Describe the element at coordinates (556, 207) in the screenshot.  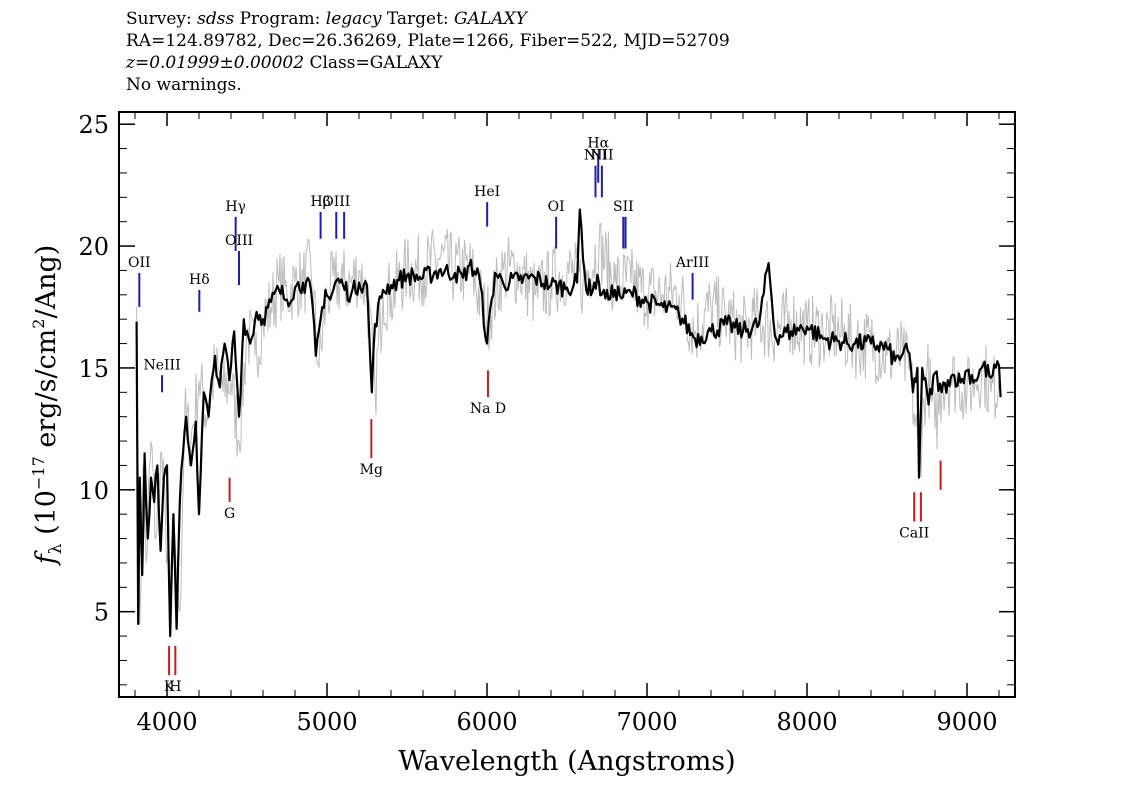
I see `emission-label-oi: OI` at that location.